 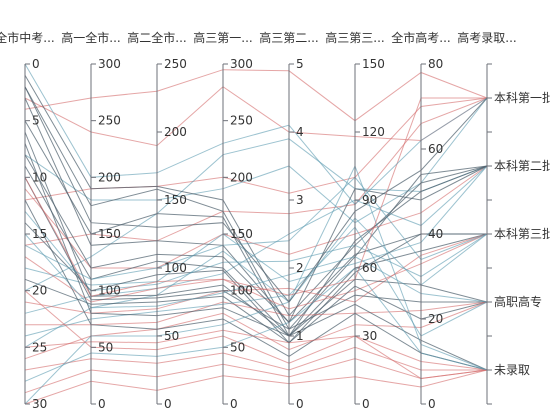 What do you see at coordinates (288, 220) in the screenshot?
I see `axis-5: 高三第二... 0 1 2 3 4 5` at bounding box center [288, 220].